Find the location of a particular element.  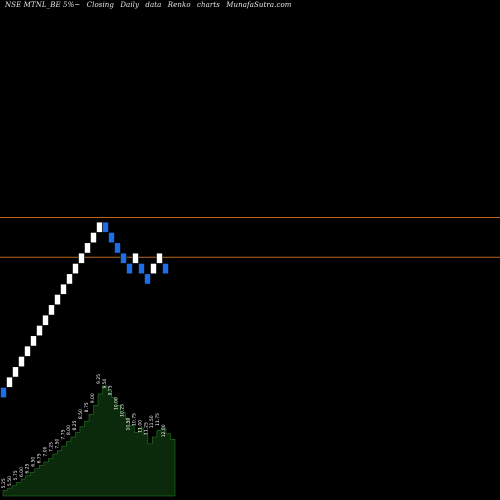

volume-label: 11.00 is located at coordinates (140, 426).